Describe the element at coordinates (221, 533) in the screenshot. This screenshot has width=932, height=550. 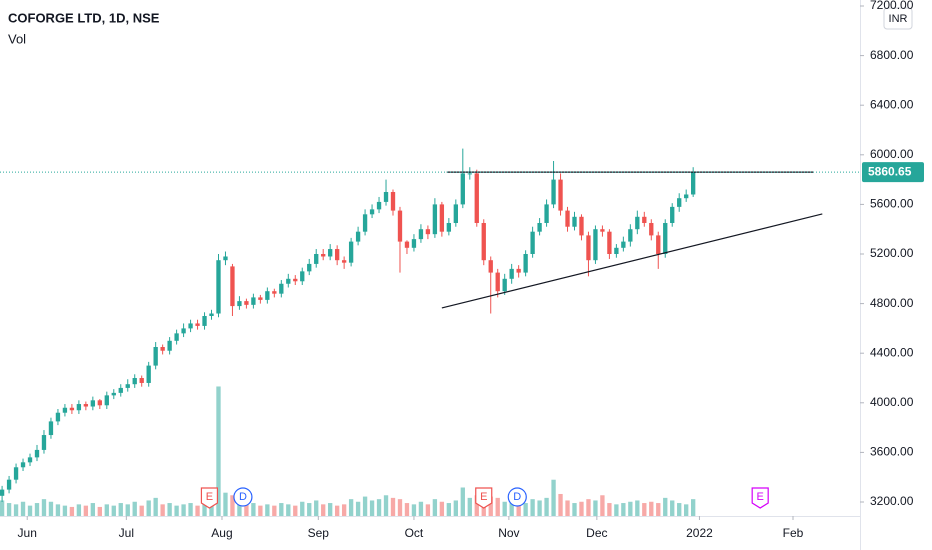
I see `x-tick-label: Aug` at that location.